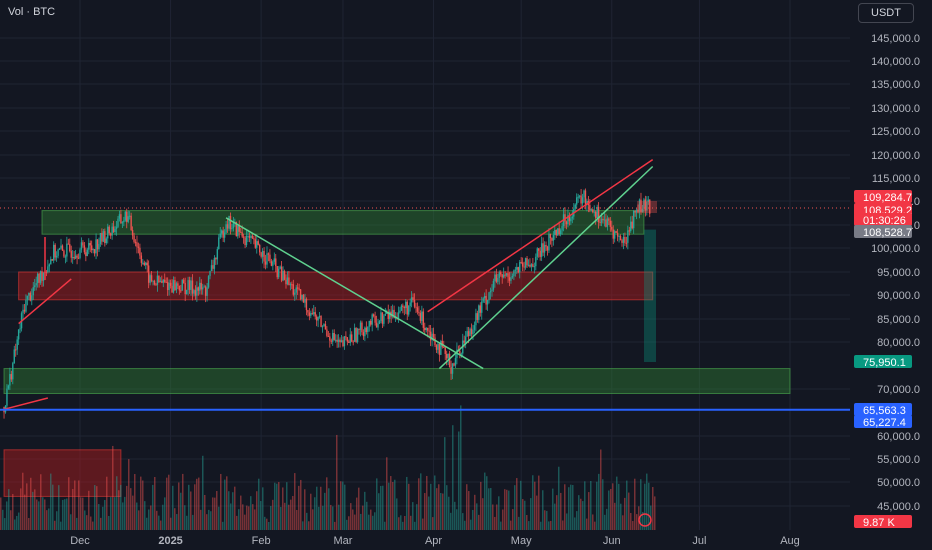  What do you see at coordinates (336, 286) in the screenshot?
I see `zone-demand-red` at bounding box center [336, 286].